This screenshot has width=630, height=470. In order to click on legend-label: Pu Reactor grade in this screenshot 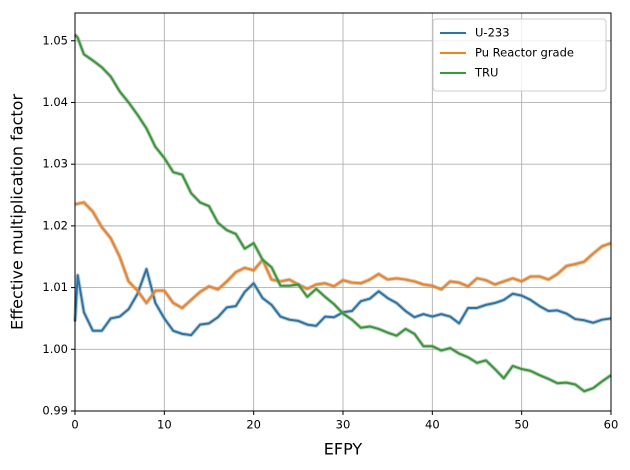, I will do `click(524, 53)`.